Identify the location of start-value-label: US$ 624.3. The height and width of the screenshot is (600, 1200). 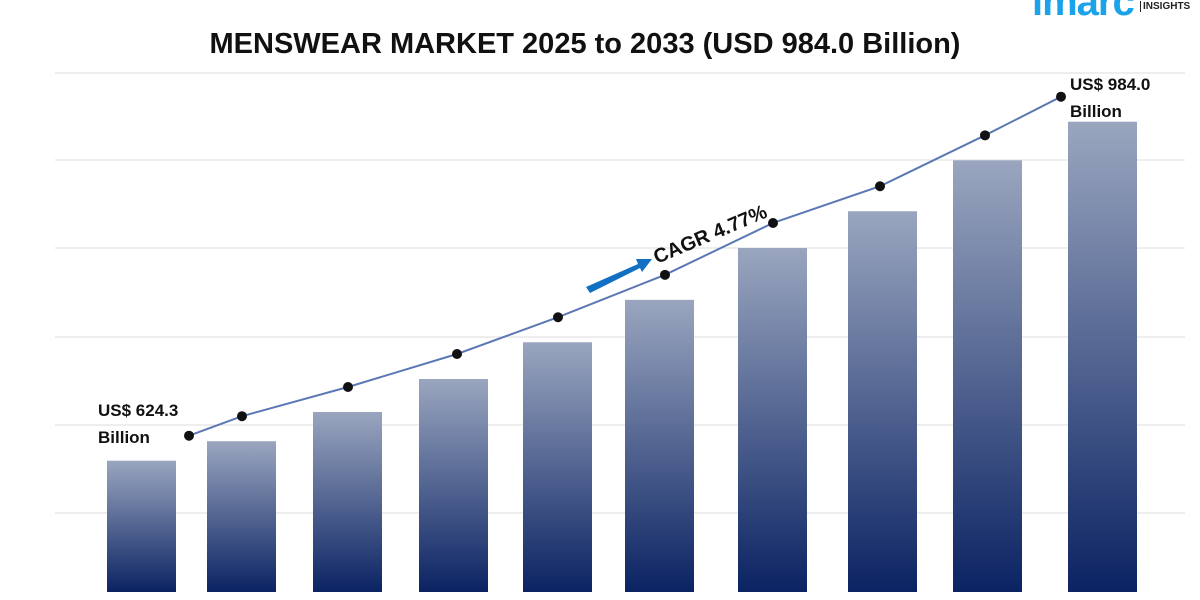
(138, 410).